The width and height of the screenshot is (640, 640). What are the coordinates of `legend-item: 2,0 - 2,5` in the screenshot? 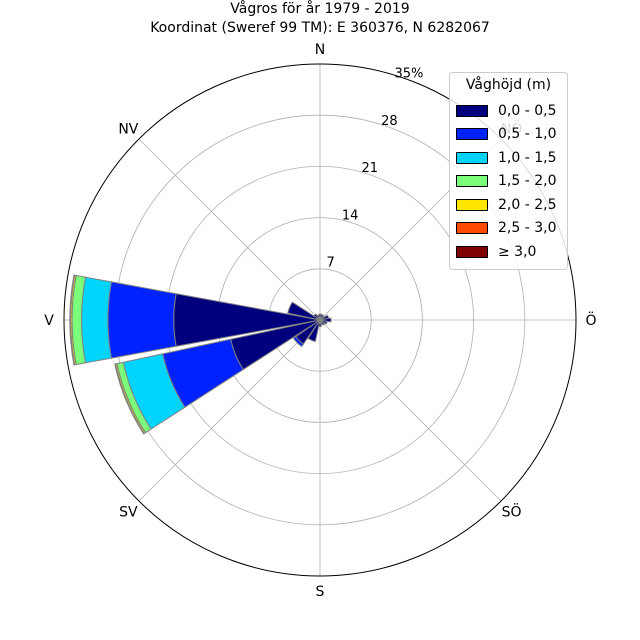 It's located at (508, 205).